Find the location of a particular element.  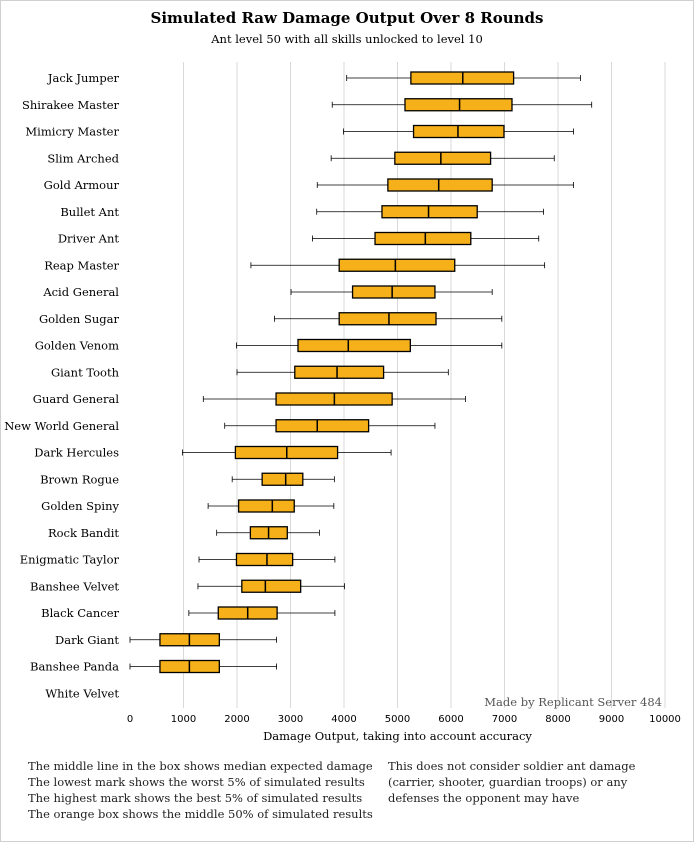

category-label: Golden Venom is located at coordinates (77, 346).